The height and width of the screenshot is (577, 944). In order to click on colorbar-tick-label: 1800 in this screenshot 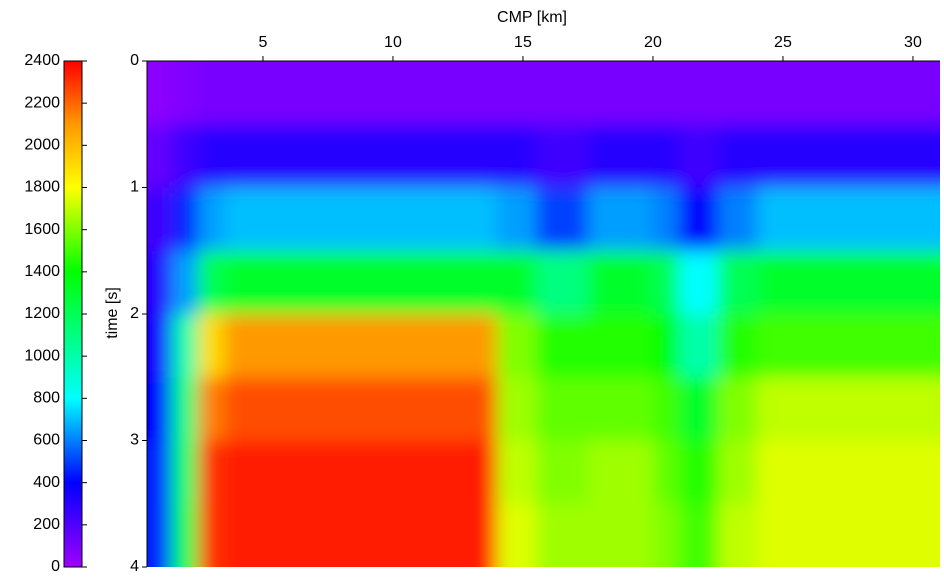, I will do `click(42, 187)`.